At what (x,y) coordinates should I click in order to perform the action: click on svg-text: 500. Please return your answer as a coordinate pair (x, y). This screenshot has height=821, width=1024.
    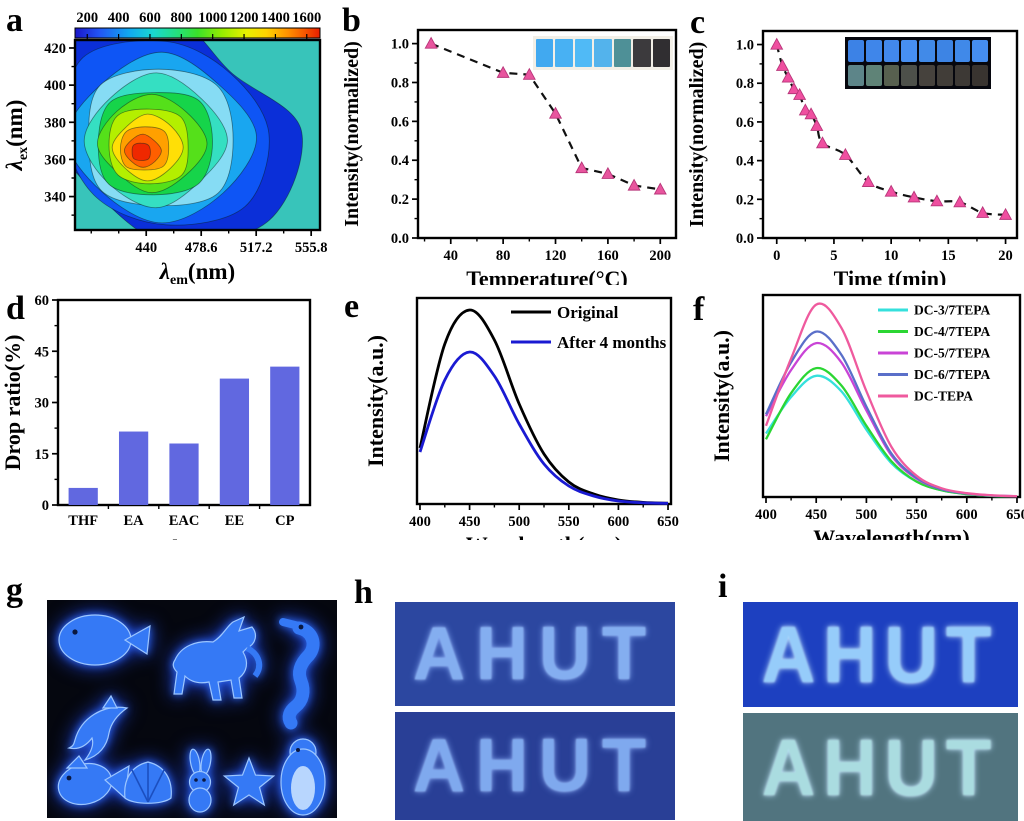
    Looking at the image, I should click on (867, 515).